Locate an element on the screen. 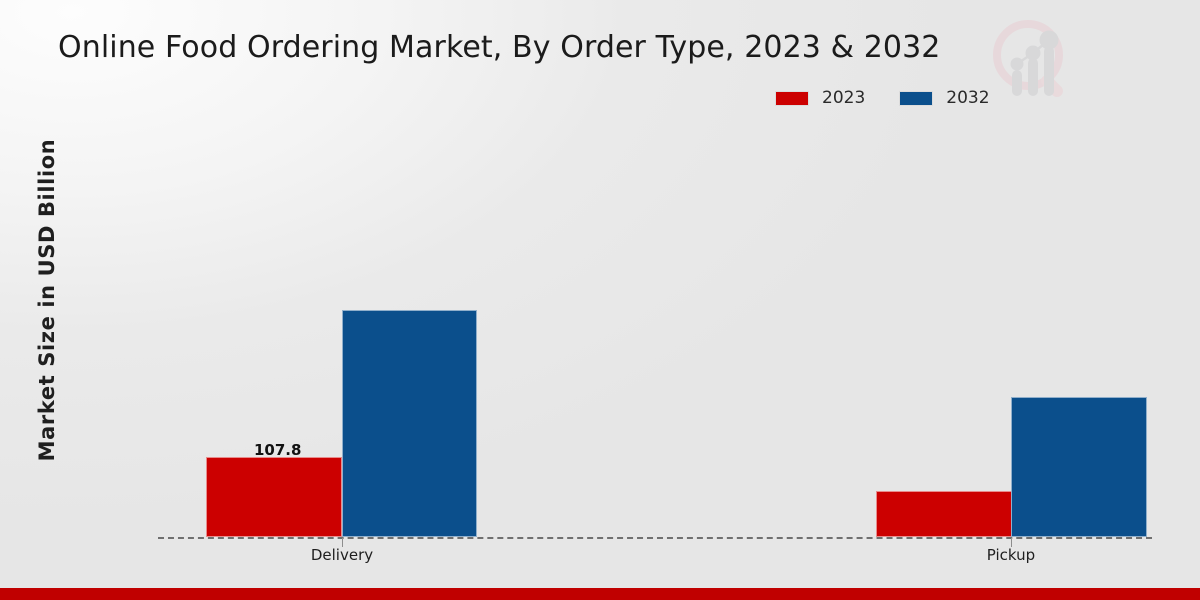 This screenshot has height=600, width=1200. x-tick-delivery is located at coordinates (342, 542).